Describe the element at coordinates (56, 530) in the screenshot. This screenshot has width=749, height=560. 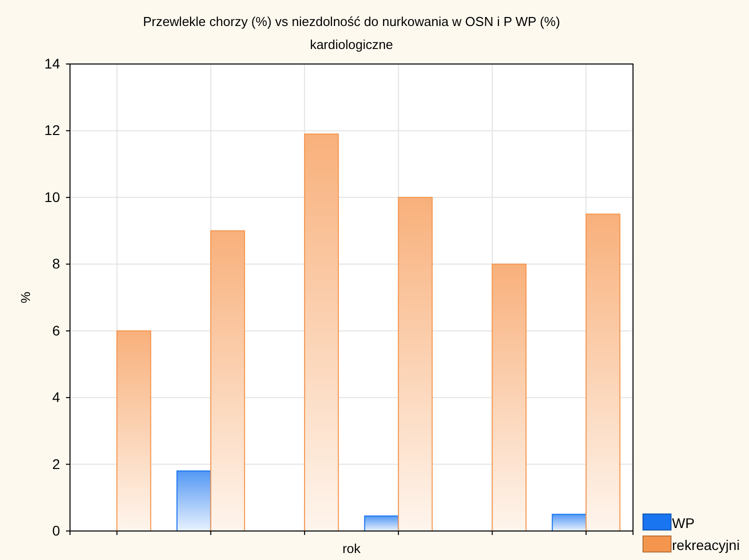
I see `y-tick-label: 0` at that location.